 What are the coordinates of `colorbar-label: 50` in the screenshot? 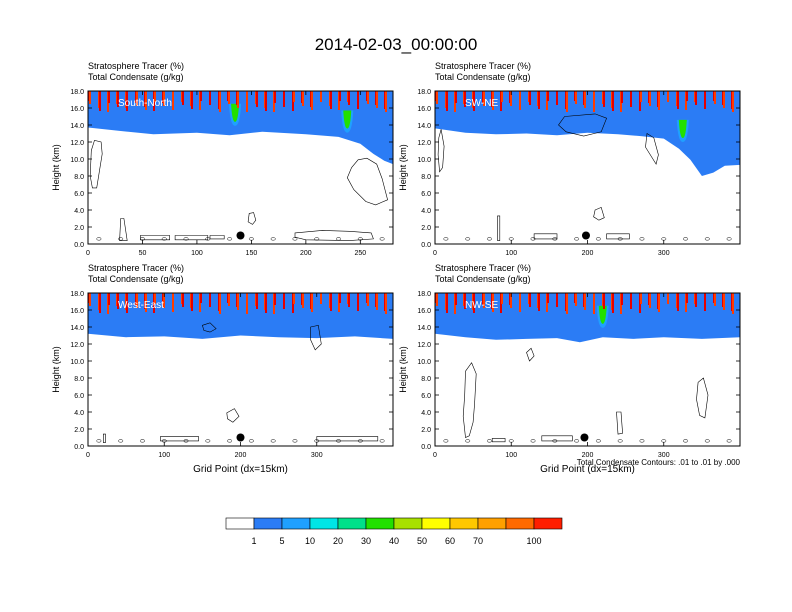 It's located at (422, 541).